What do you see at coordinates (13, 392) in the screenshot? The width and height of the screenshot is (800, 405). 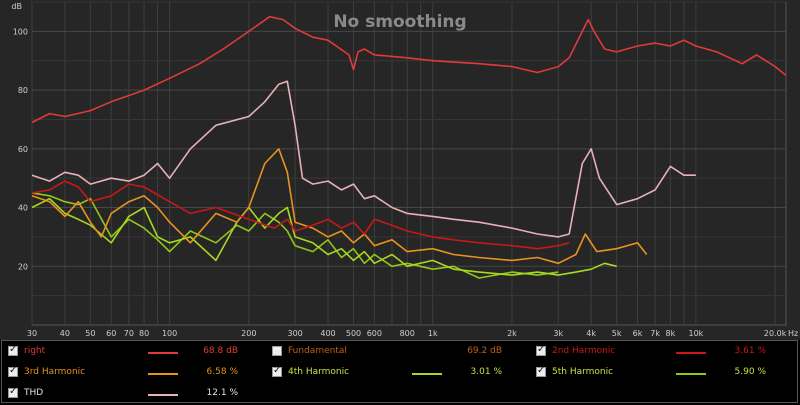 I see `legend-checkbox-thd` at bounding box center [13, 392].